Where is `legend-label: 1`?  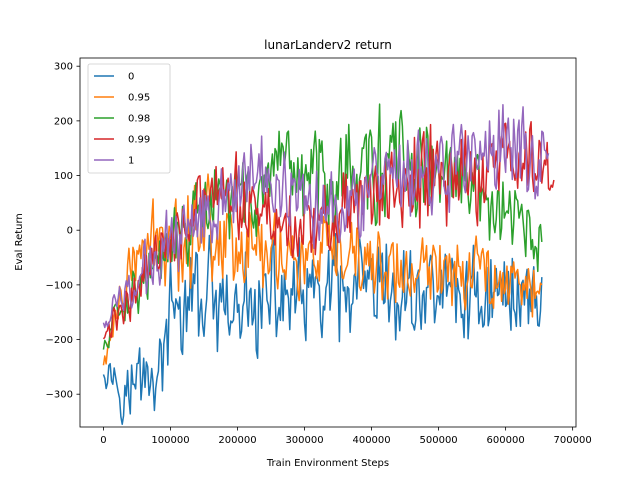
legend-label: 1 is located at coordinates (131, 161).